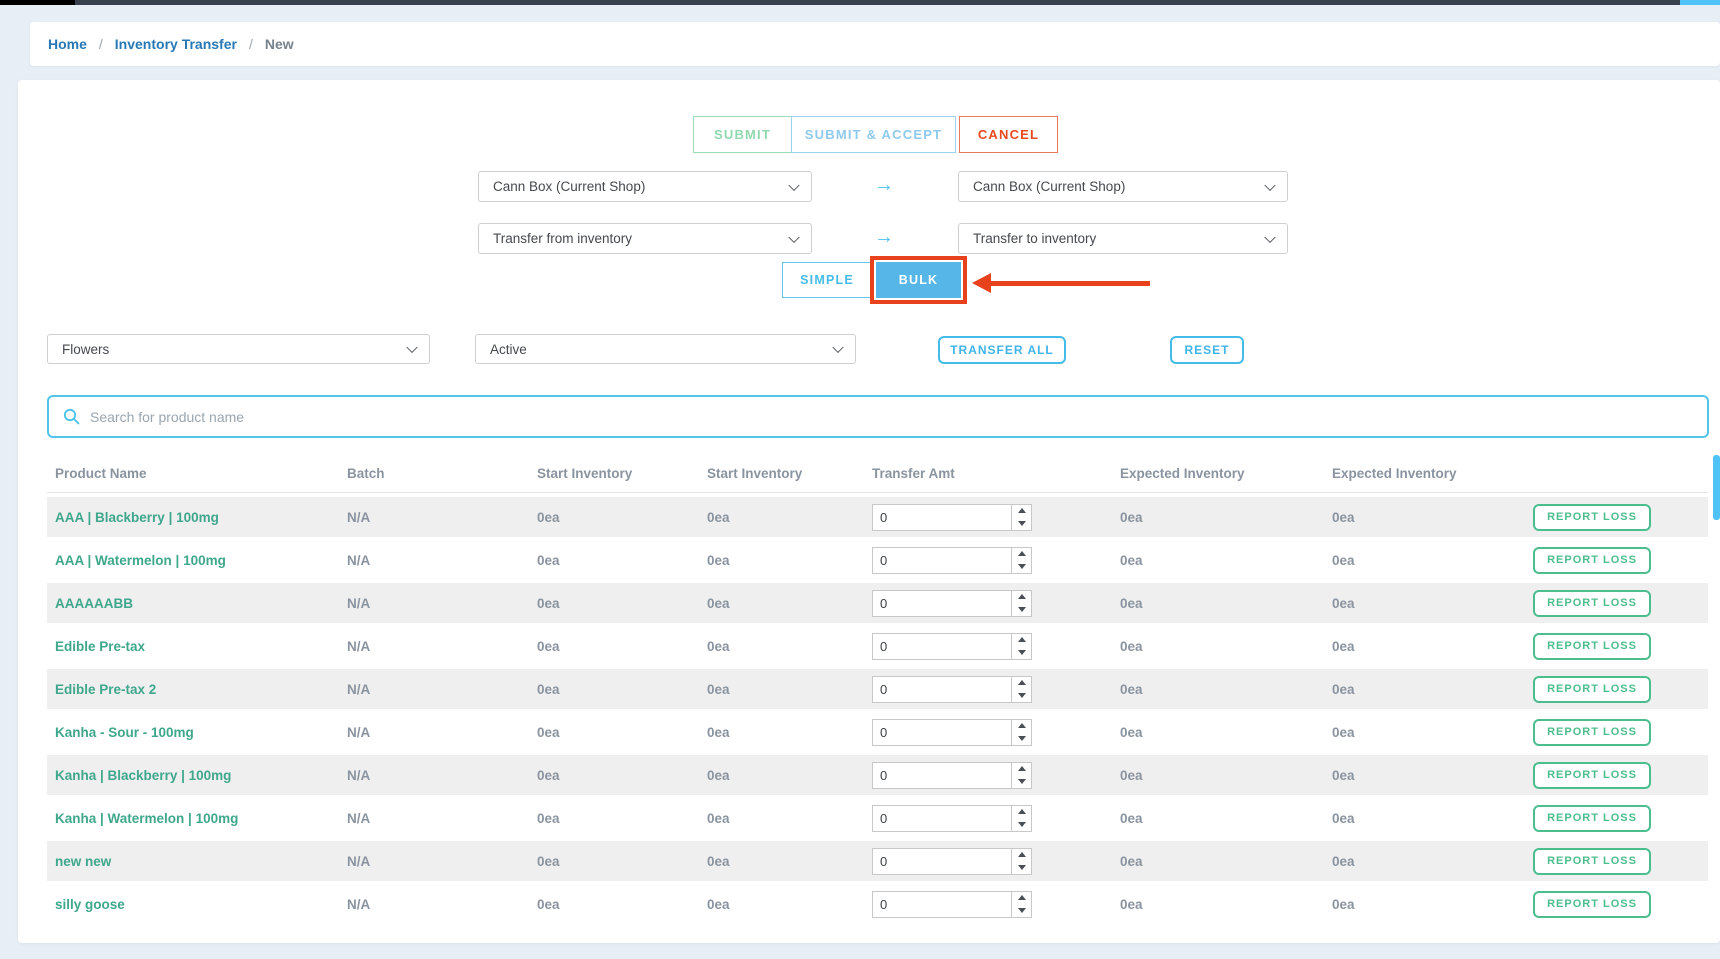 This screenshot has width=1720, height=959. Describe the element at coordinates (143, 775) in the screenshot. I see `product-name-link: Kanha | Blackberry | 100mg` at that location.